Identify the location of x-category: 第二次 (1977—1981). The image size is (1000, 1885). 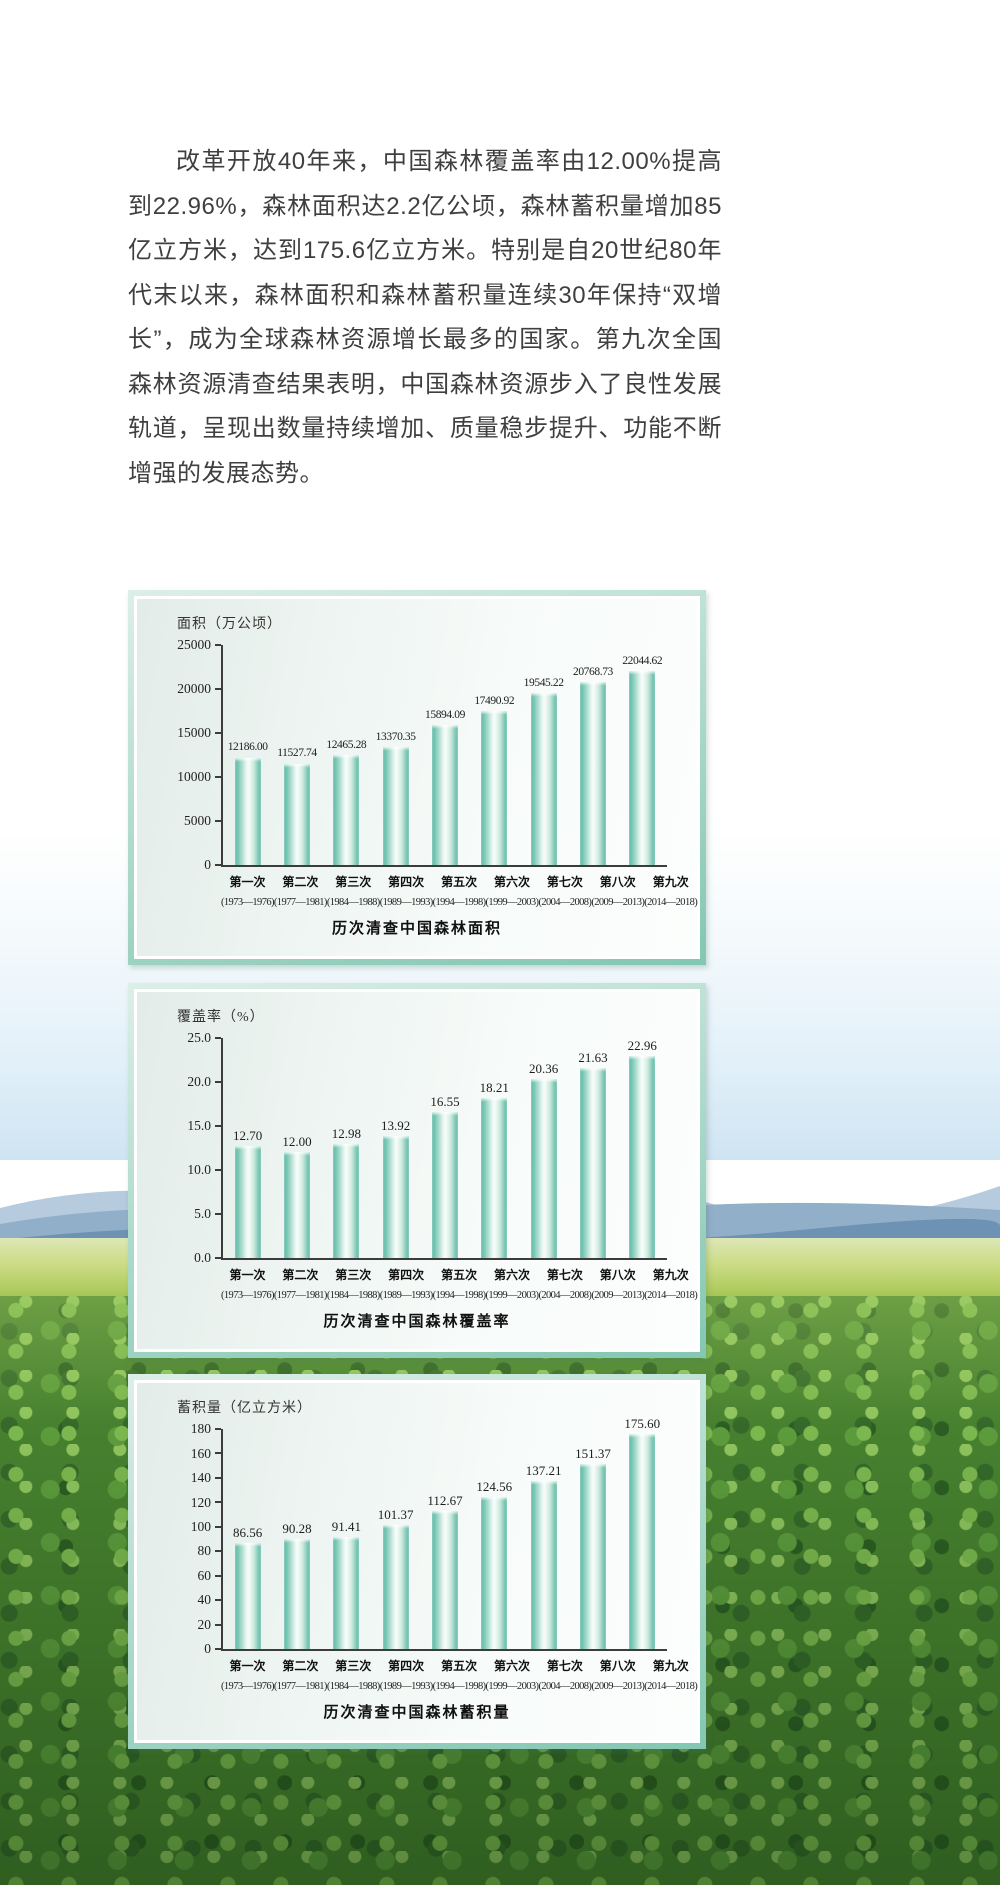
(301, 1283).